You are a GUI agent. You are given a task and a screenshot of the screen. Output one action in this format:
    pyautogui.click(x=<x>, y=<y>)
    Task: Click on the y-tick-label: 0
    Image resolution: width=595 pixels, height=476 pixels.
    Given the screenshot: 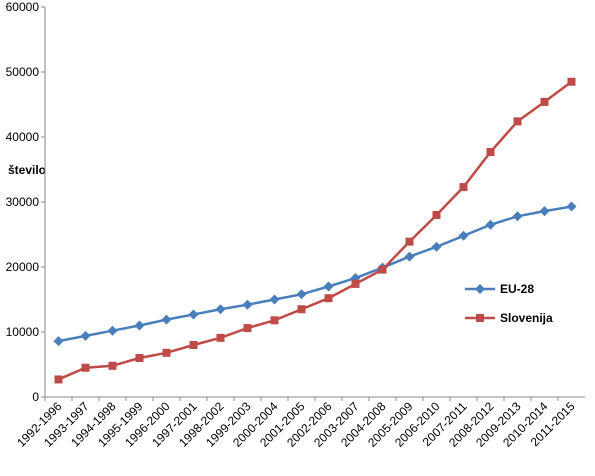 What is the action you would take?
    pyautogui.click(x=35, y=397)
    